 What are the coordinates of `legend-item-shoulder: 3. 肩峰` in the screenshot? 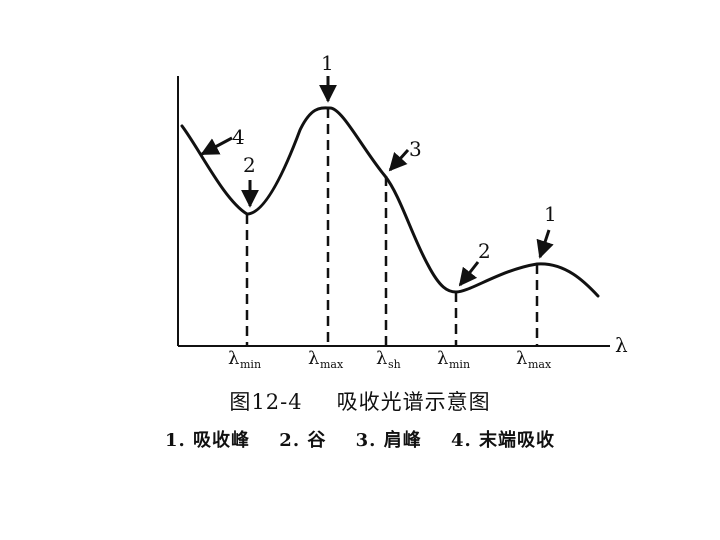 It's located at (388, 440).